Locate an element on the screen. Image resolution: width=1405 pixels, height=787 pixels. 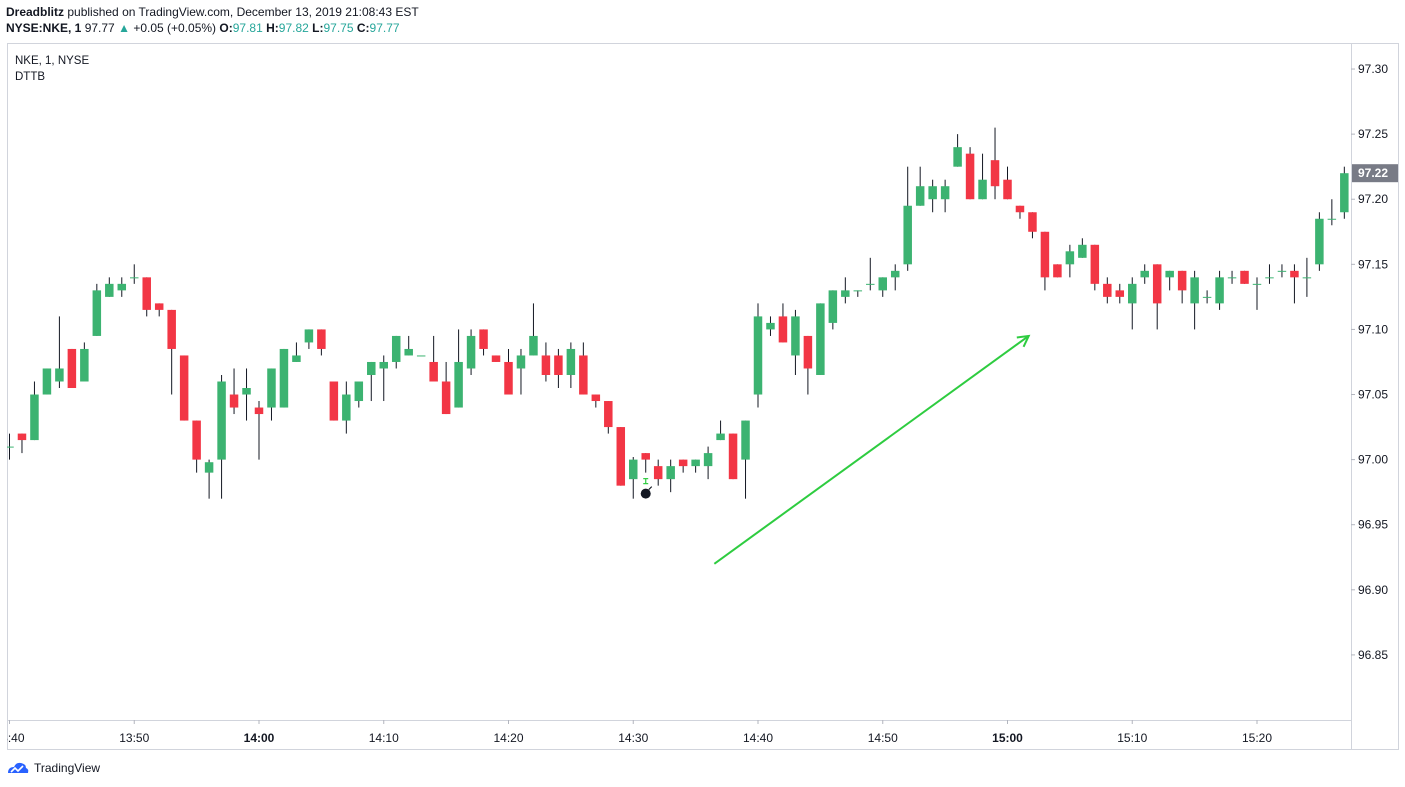
price-tick-label: 97.30 is located at coordinates (1373, 69).